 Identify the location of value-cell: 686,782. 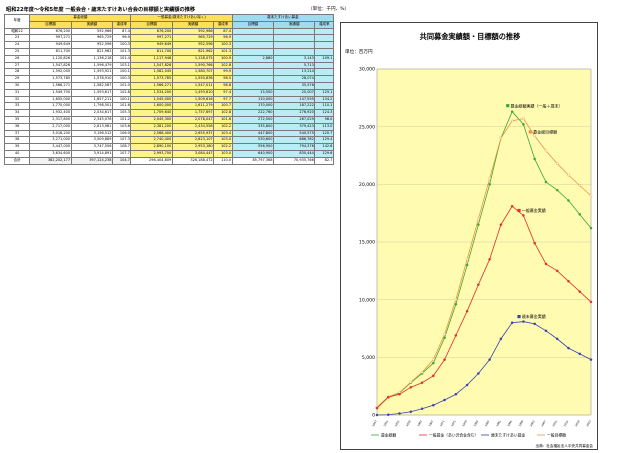
(294, 140).